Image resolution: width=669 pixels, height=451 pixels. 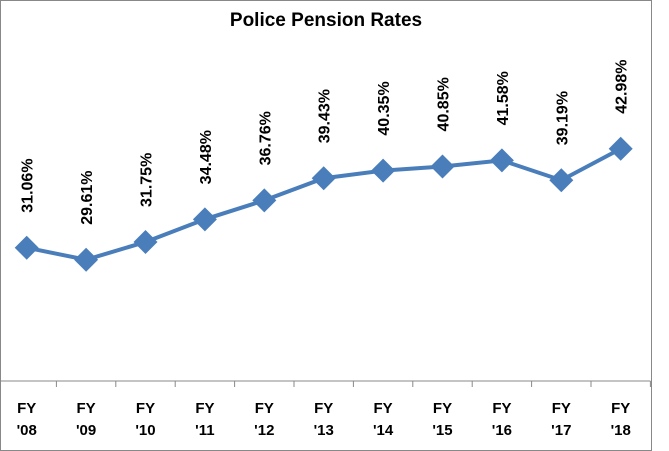 I want to click on data-label: 42.98%, so click(x=622, y=87).